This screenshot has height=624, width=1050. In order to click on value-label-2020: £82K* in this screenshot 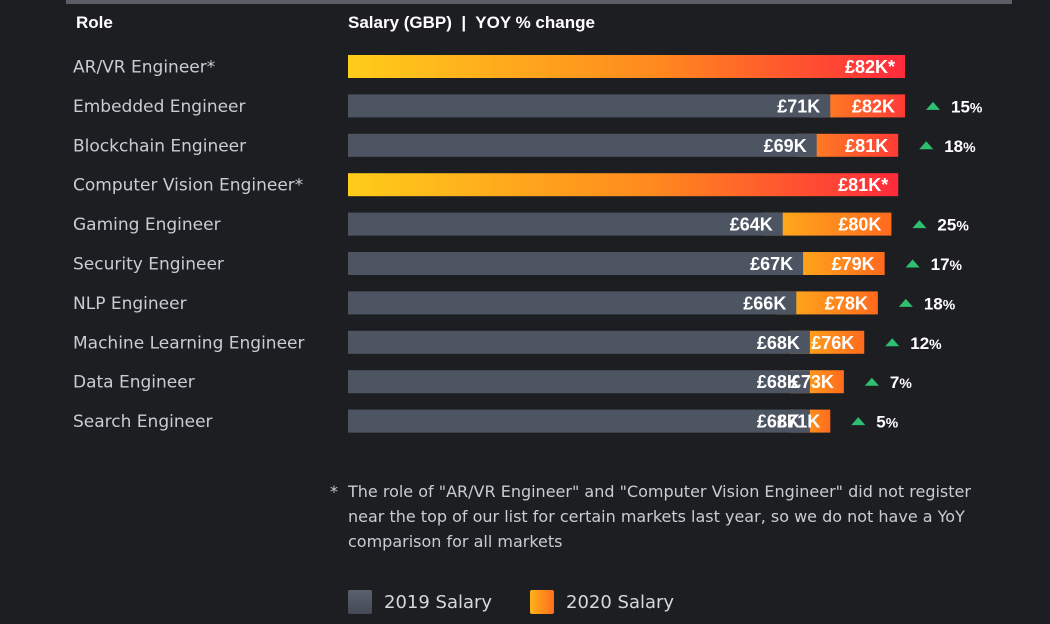, I will do `click(870, 67)`.